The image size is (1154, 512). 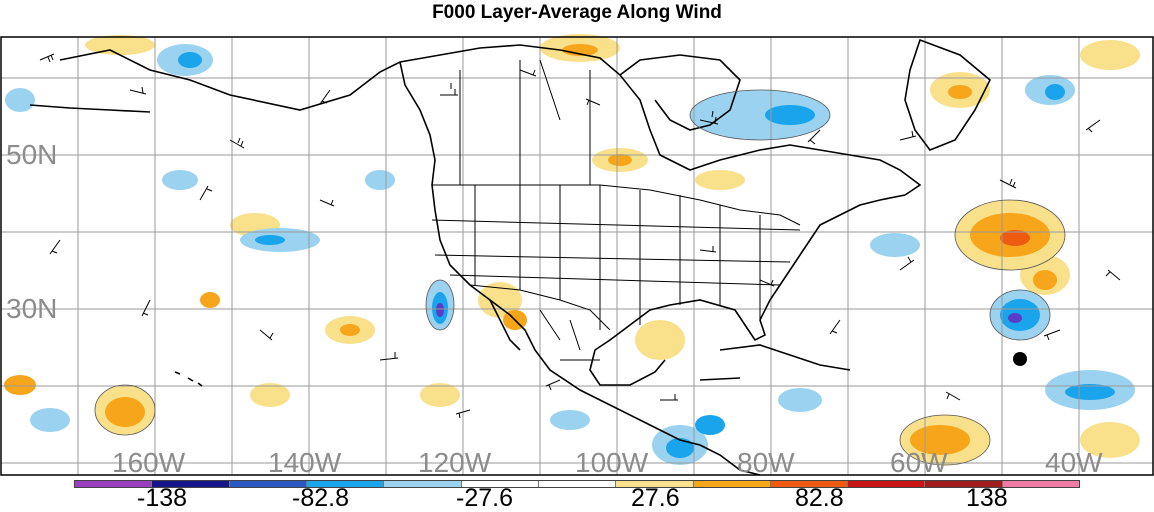 What do you see at coordinates (612, 462) in the screenshot?
I see `lon-label-100w: 100W` at bounding box center [612, 462].